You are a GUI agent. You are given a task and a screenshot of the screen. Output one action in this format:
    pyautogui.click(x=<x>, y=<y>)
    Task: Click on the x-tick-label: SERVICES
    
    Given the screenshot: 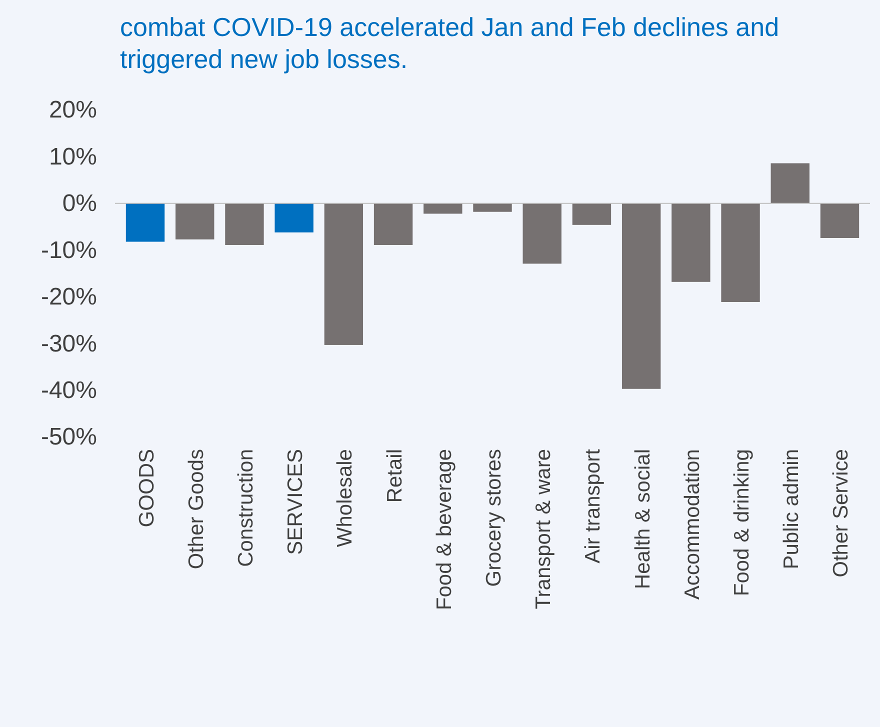 What is the action you would take?
    pyautogui.click(x=296, y=502)
    